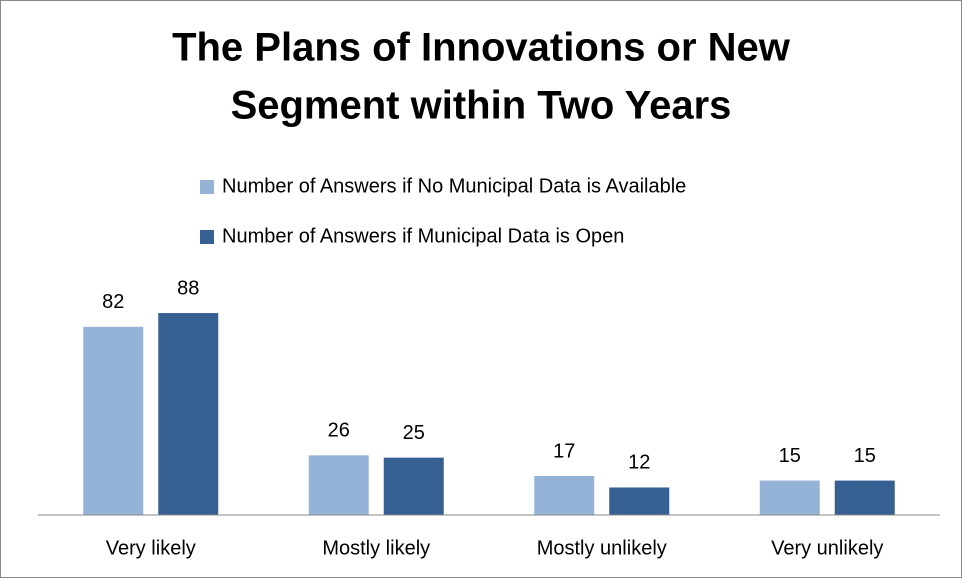 The height and width of the screenshot is (579, 963). I want to click on data-label: 17, so click(564, 451).